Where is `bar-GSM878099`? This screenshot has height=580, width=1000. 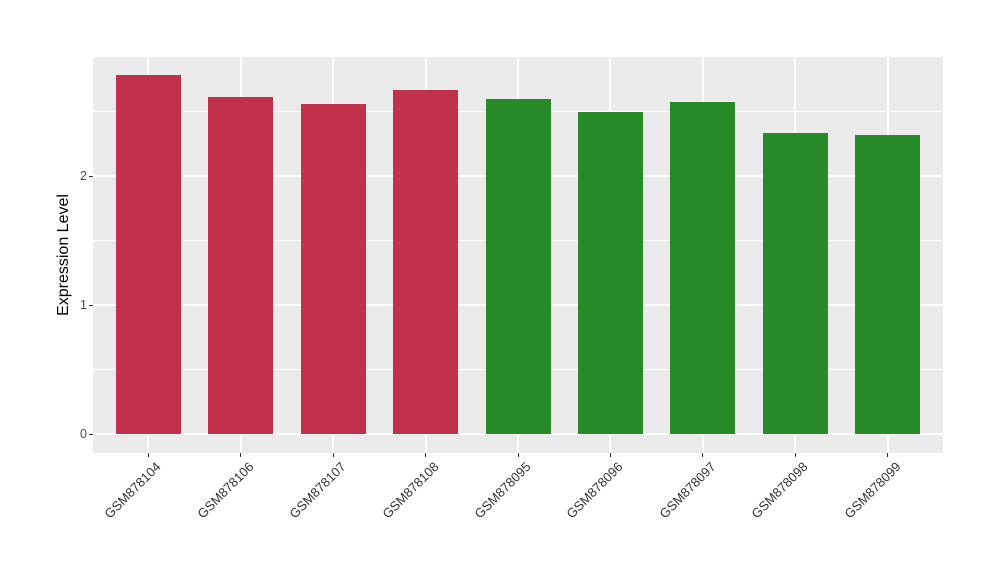 bar-GSM878099 is located at coordinates (888, 284).